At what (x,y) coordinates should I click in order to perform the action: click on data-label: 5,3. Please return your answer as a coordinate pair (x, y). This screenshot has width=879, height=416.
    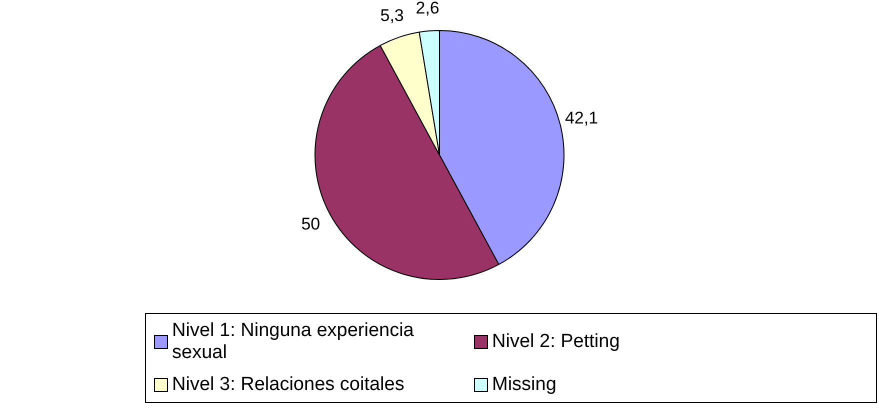
    Looking at the image, I should click on (392, 16).